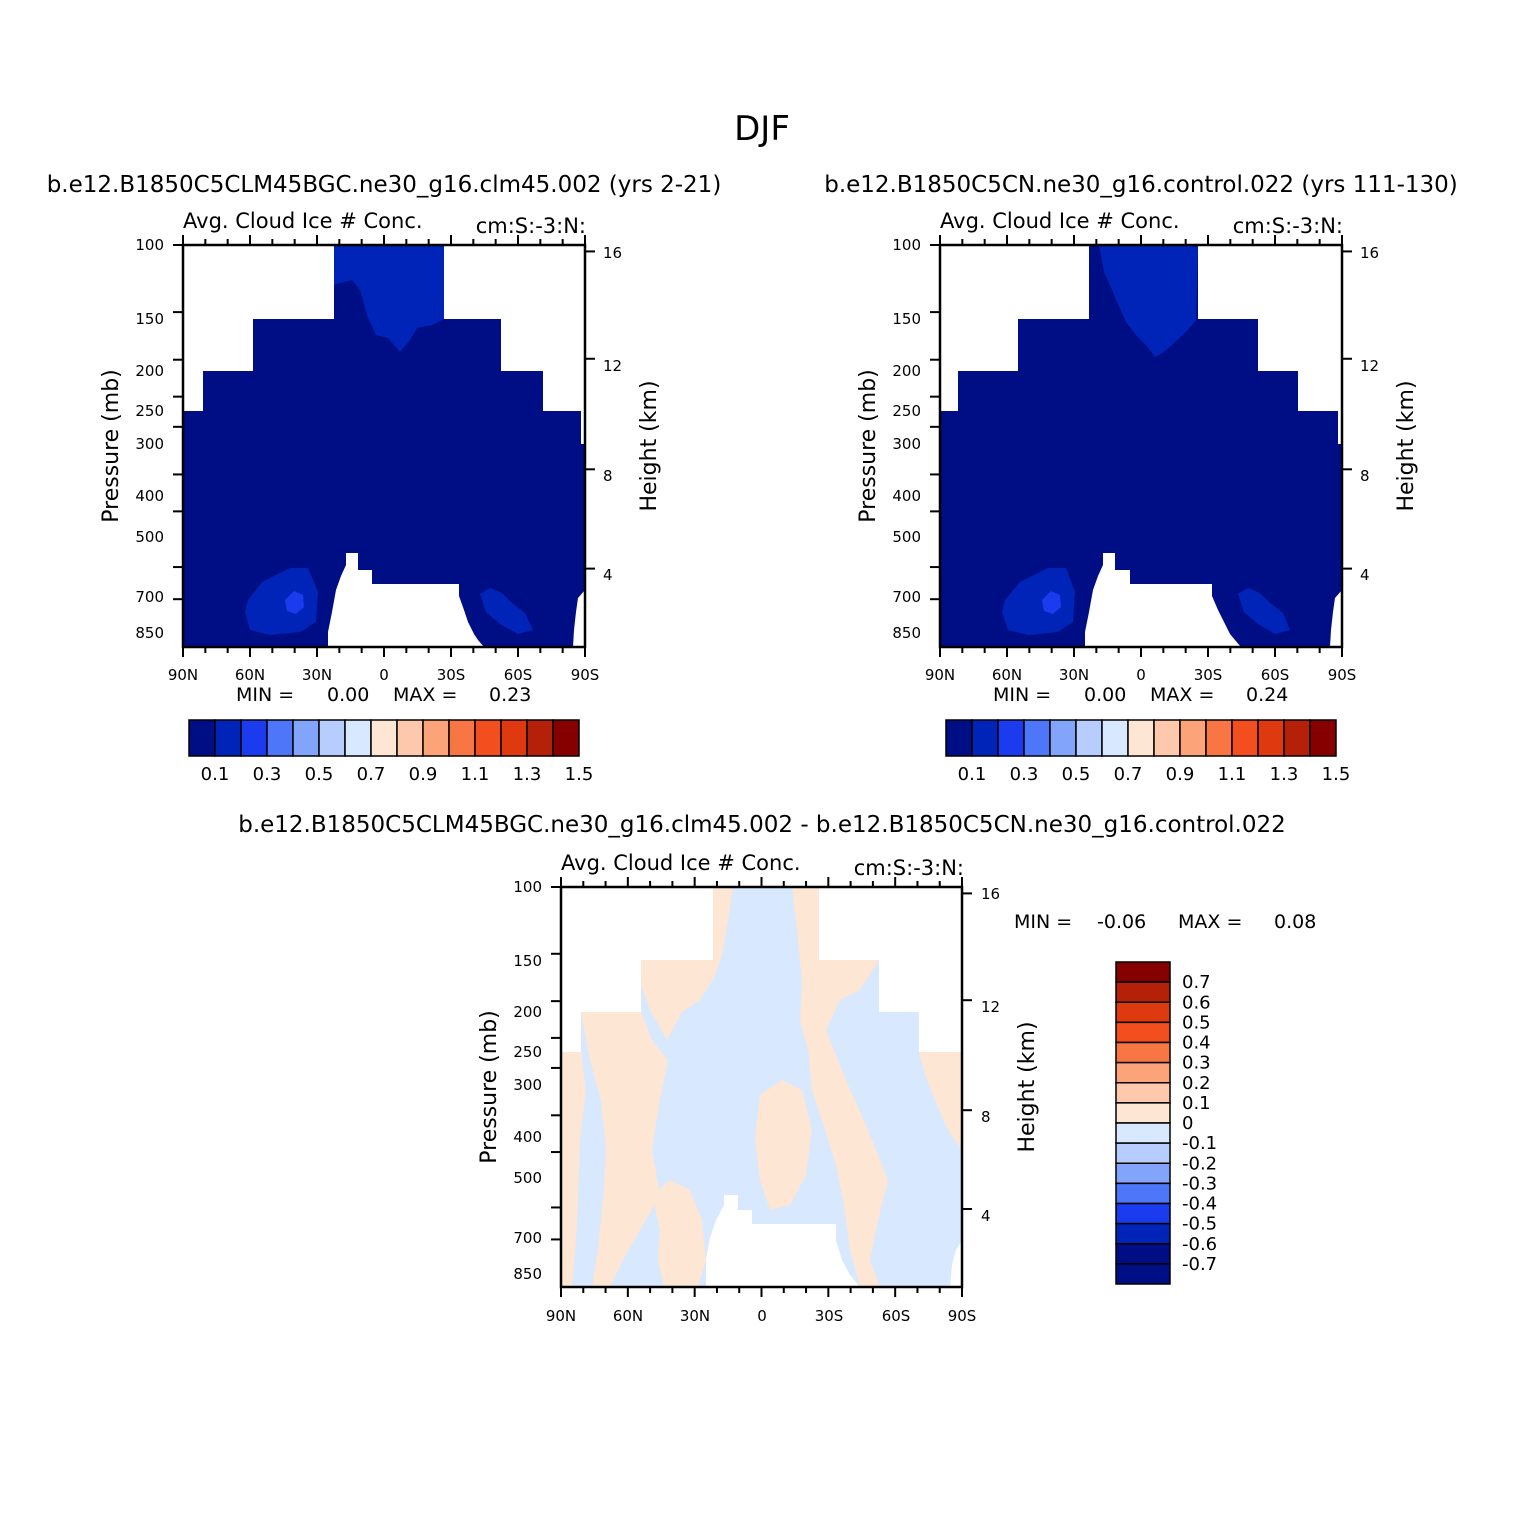 This screenshot has width=1525, height=1525. What do you see at coordinates (1199, 1264) in the screenshot?
I see `colorbar-label: -0.7` at bounding box center [1199, 1264].